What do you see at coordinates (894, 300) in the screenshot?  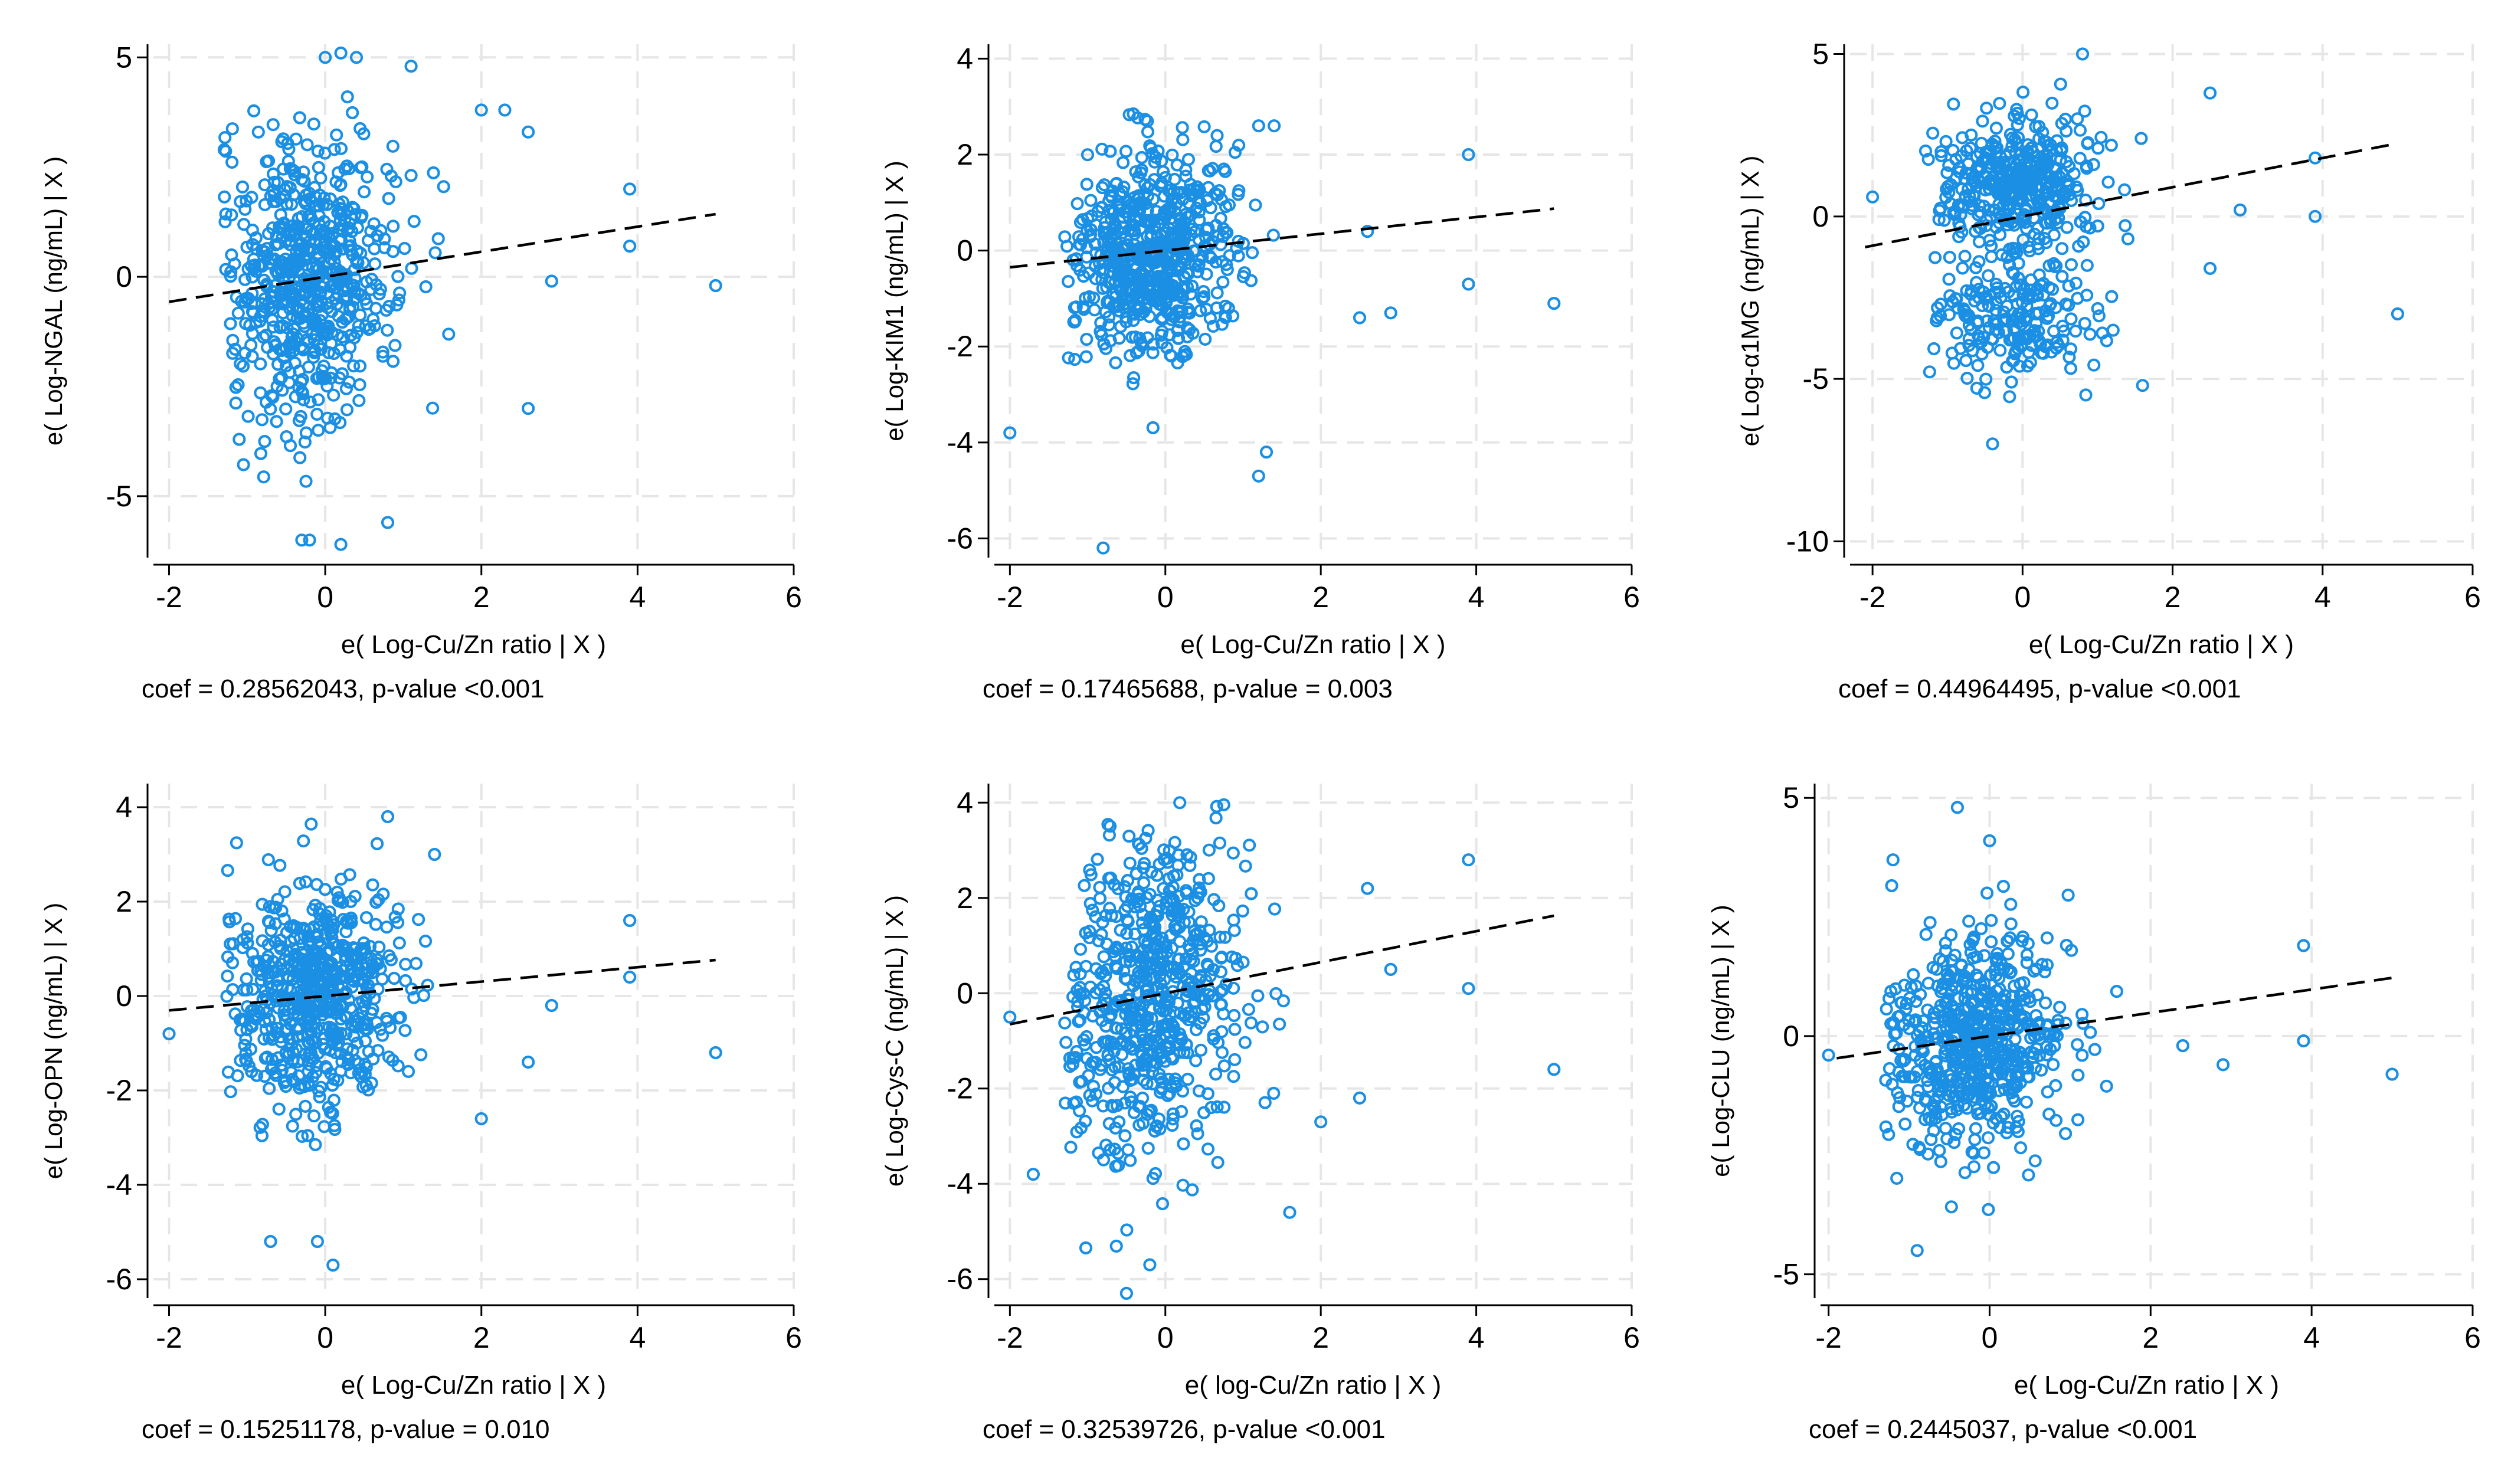 I see `y-axis-title: e( Log-KIM1 (ng/mL) | X )` at bounding box center [894, 300].